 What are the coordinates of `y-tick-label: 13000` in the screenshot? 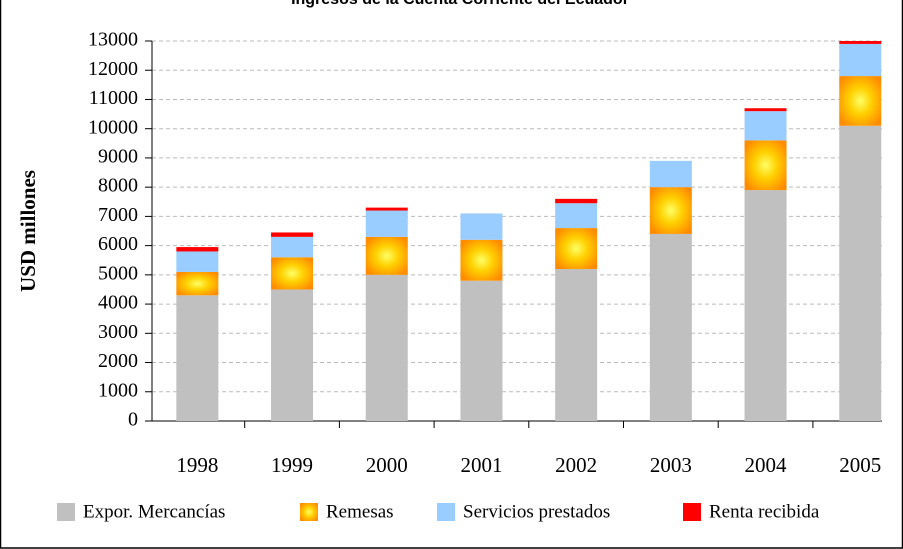 It's located at (113, 40).